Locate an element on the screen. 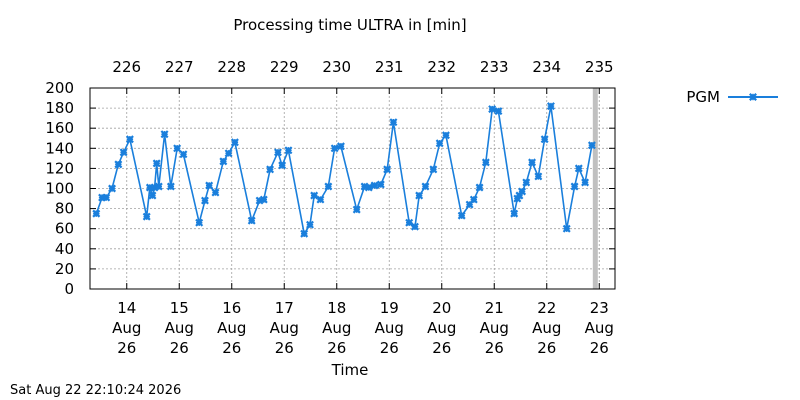  x-tick-label-0: 14 Aug 26 is located at coordinates (126, 328).